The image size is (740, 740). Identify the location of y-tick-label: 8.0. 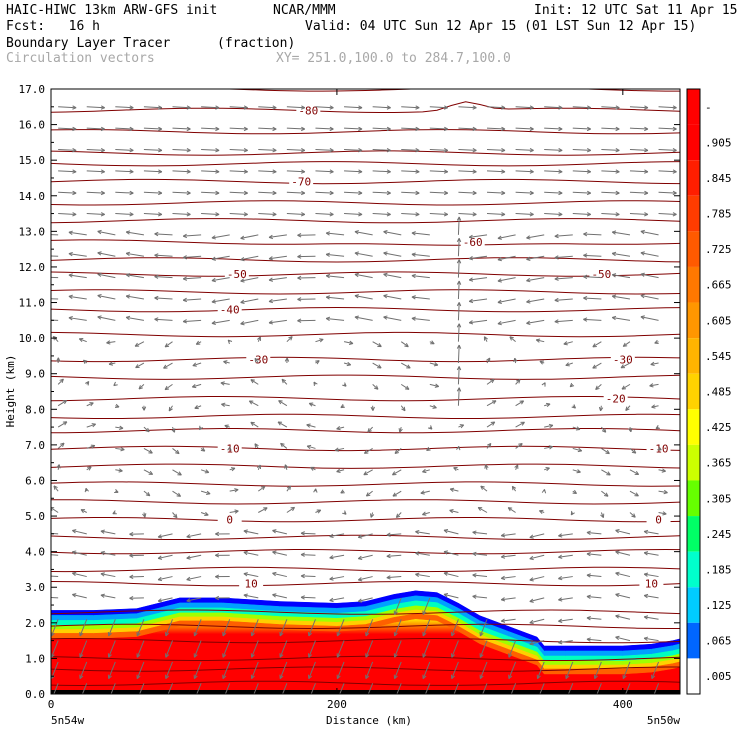
(35, 409).